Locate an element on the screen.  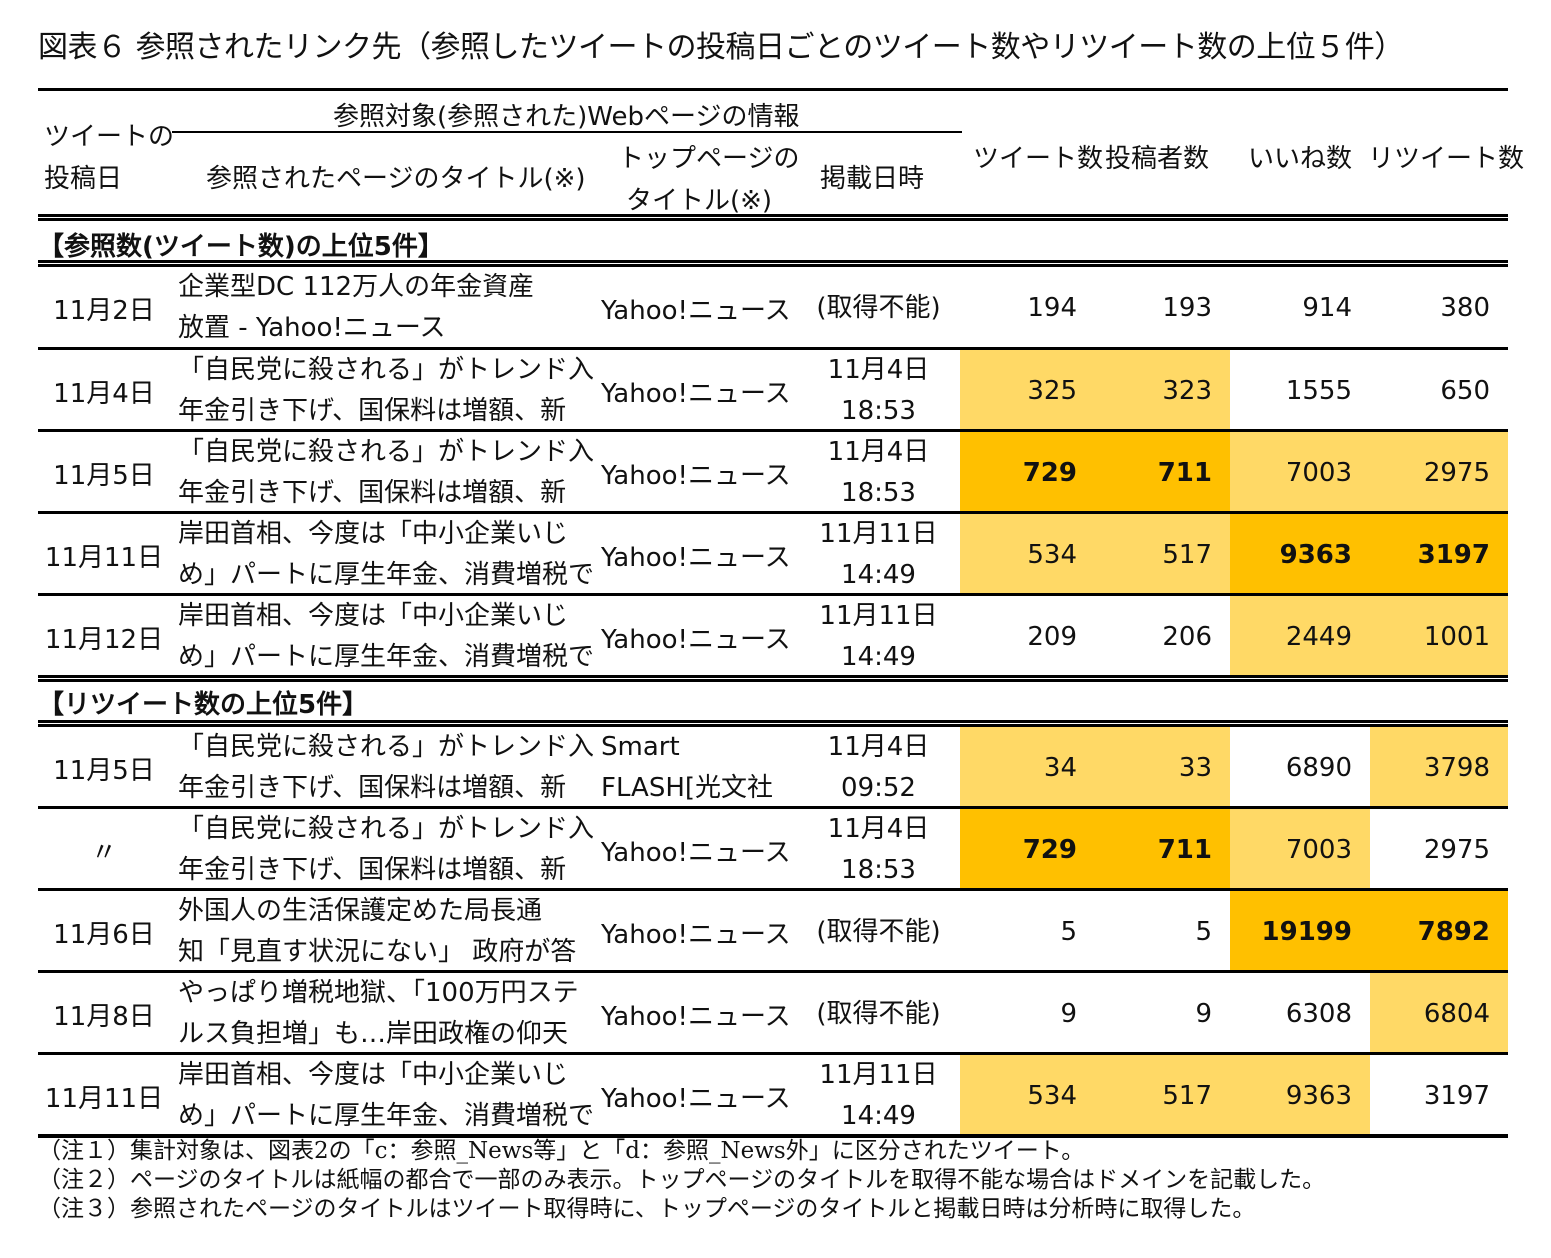
published-cell: 11月4日 18:53 is located at coordinates (878, 390).